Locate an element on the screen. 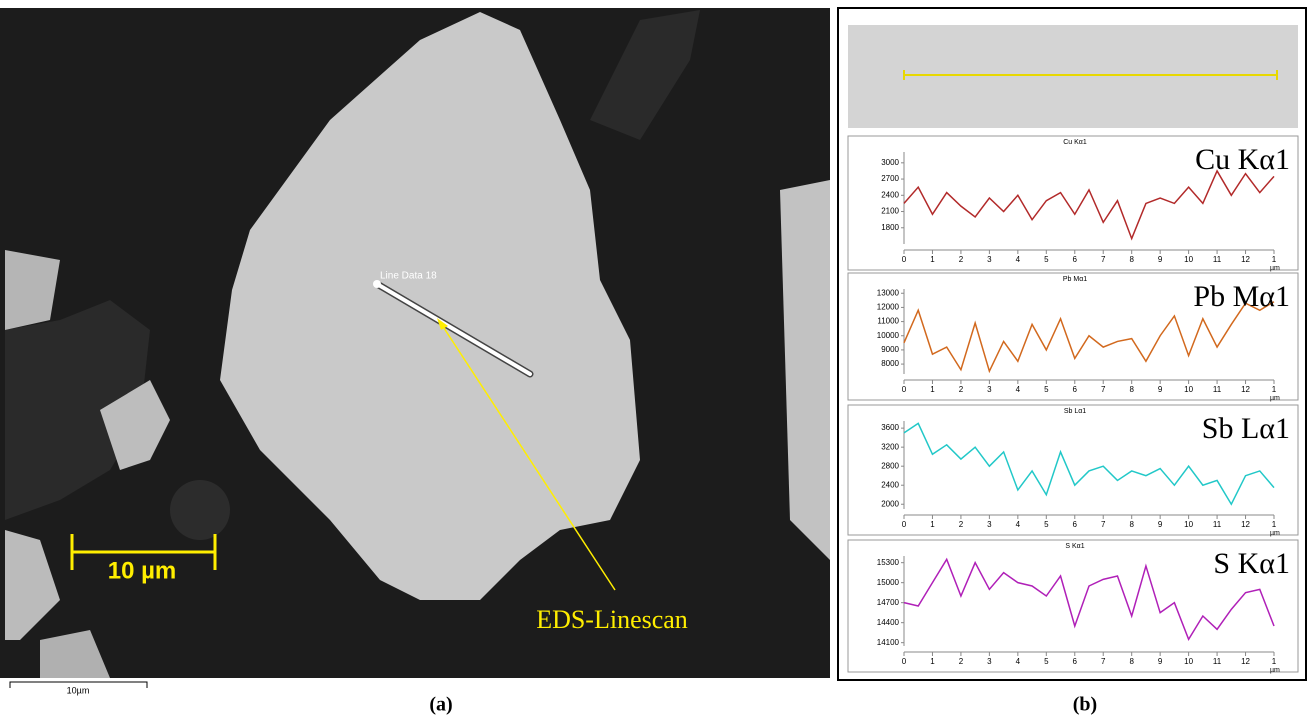 The image size is (1312, 727). y-tick-label: 10000 is located at coordinates (888, 335).